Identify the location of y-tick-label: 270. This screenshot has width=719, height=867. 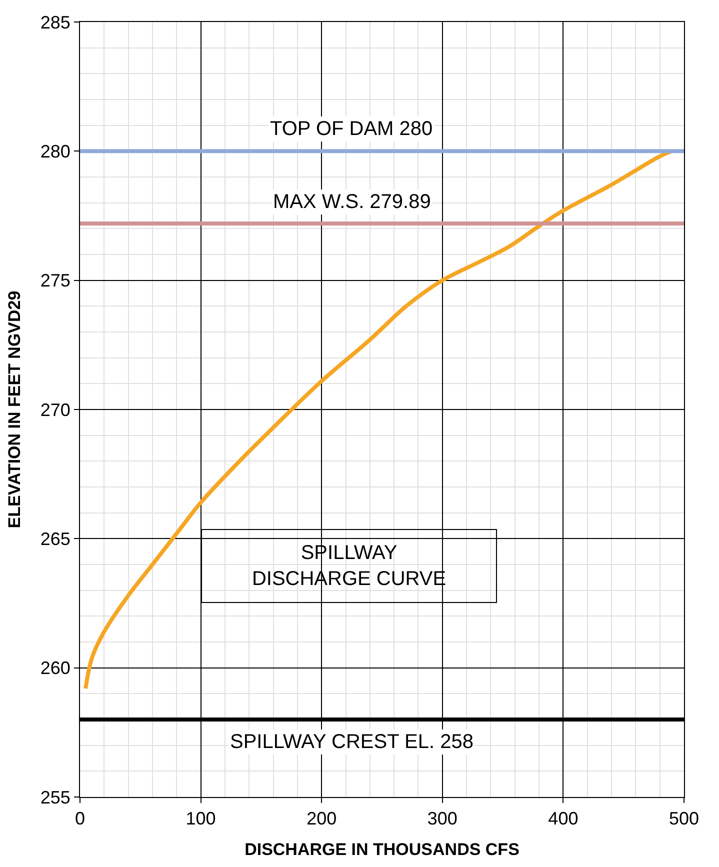
(55, 410).